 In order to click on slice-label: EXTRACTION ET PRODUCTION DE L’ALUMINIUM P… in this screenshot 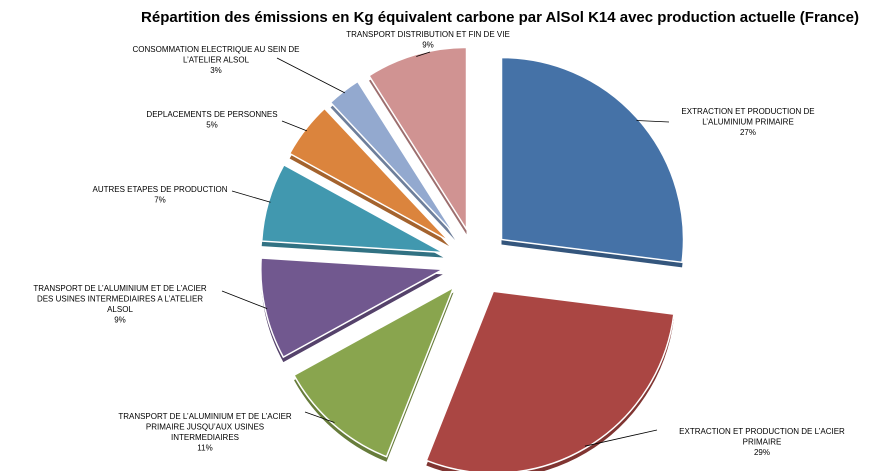, I will do `click(747, 122)`.